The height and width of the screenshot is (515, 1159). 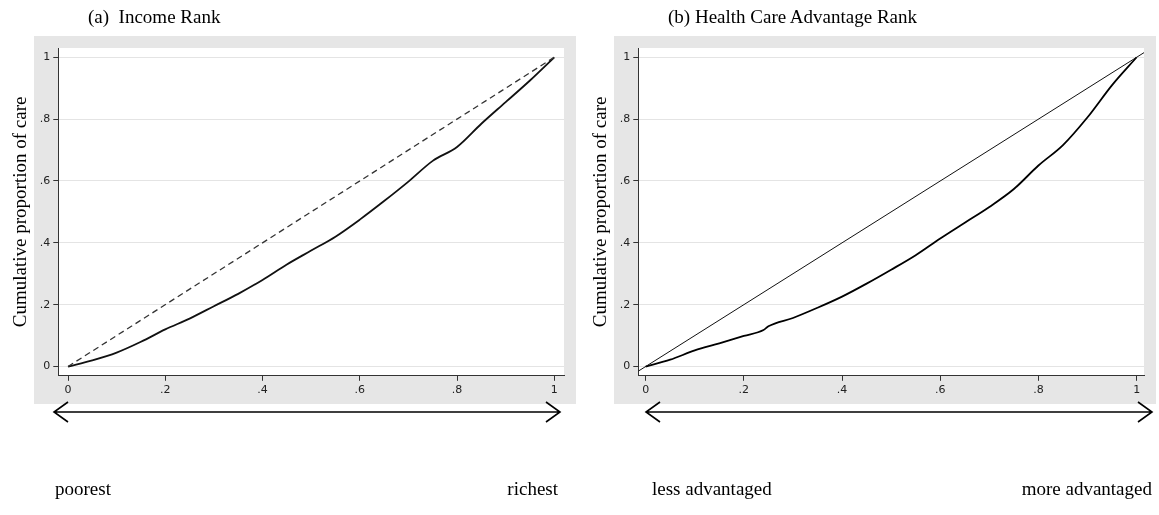 I want to click on text: less advantaged, so click(x=712, y=489).